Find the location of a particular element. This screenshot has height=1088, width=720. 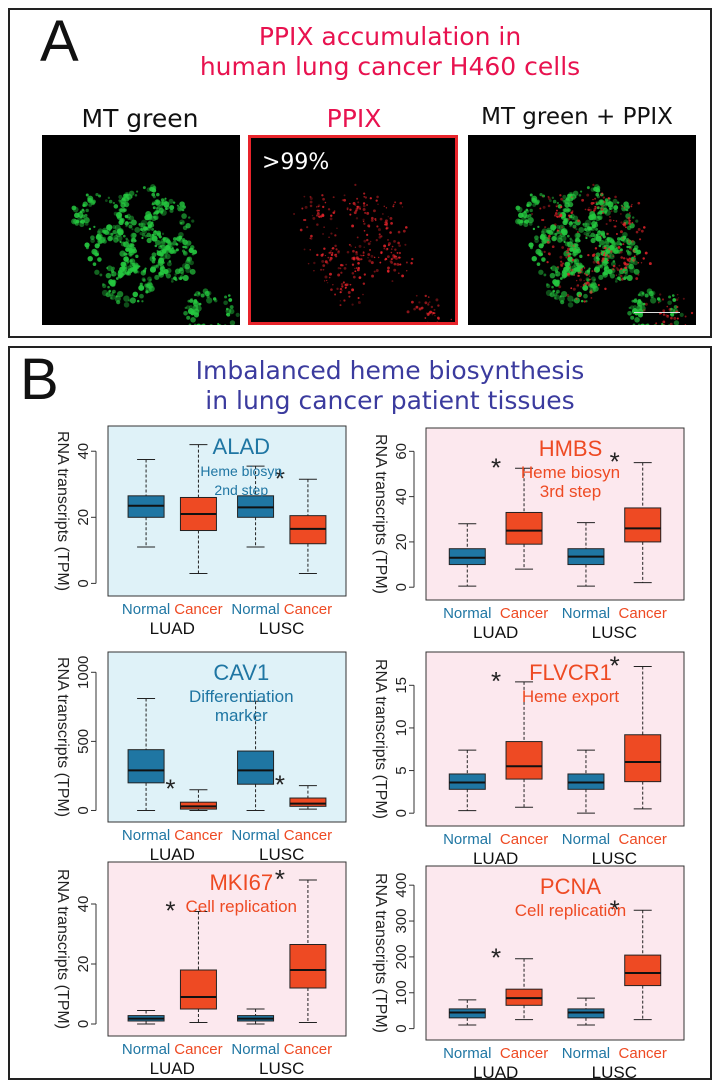

scale-bar is located at coordinates (657, 312).